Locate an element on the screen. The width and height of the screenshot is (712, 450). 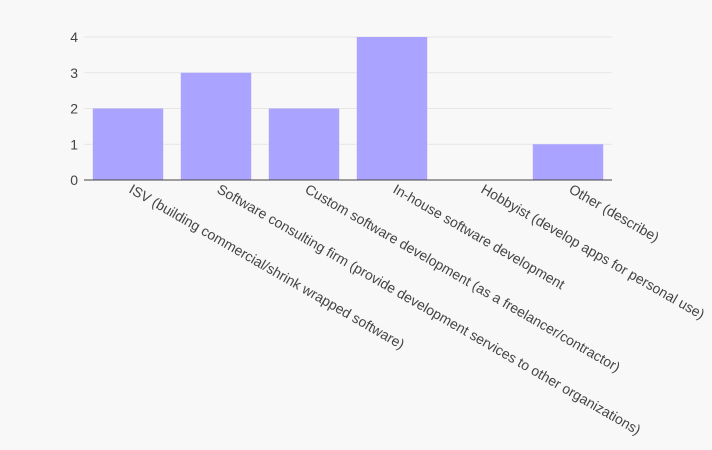
y-tick-label: 2 is located at coordinates (74, 109).